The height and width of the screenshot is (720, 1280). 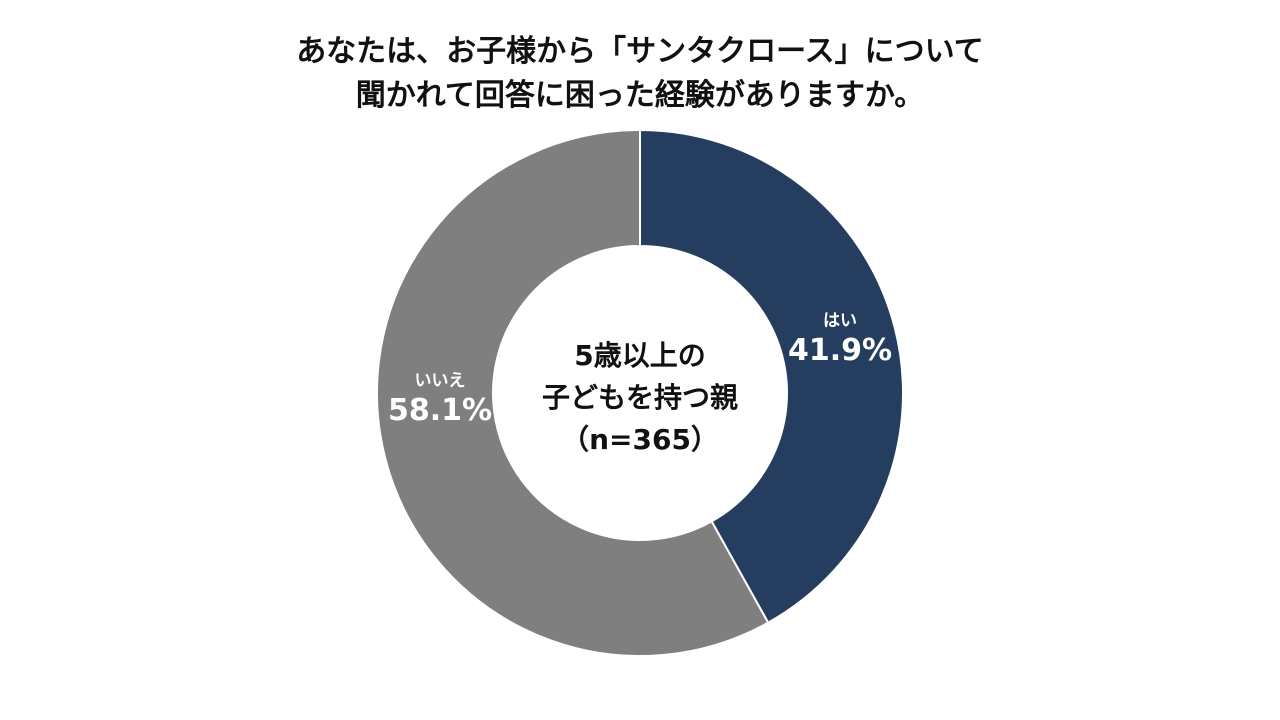 I want to click on slice-value-yes: 41.9%, so click(x=840, y=350).